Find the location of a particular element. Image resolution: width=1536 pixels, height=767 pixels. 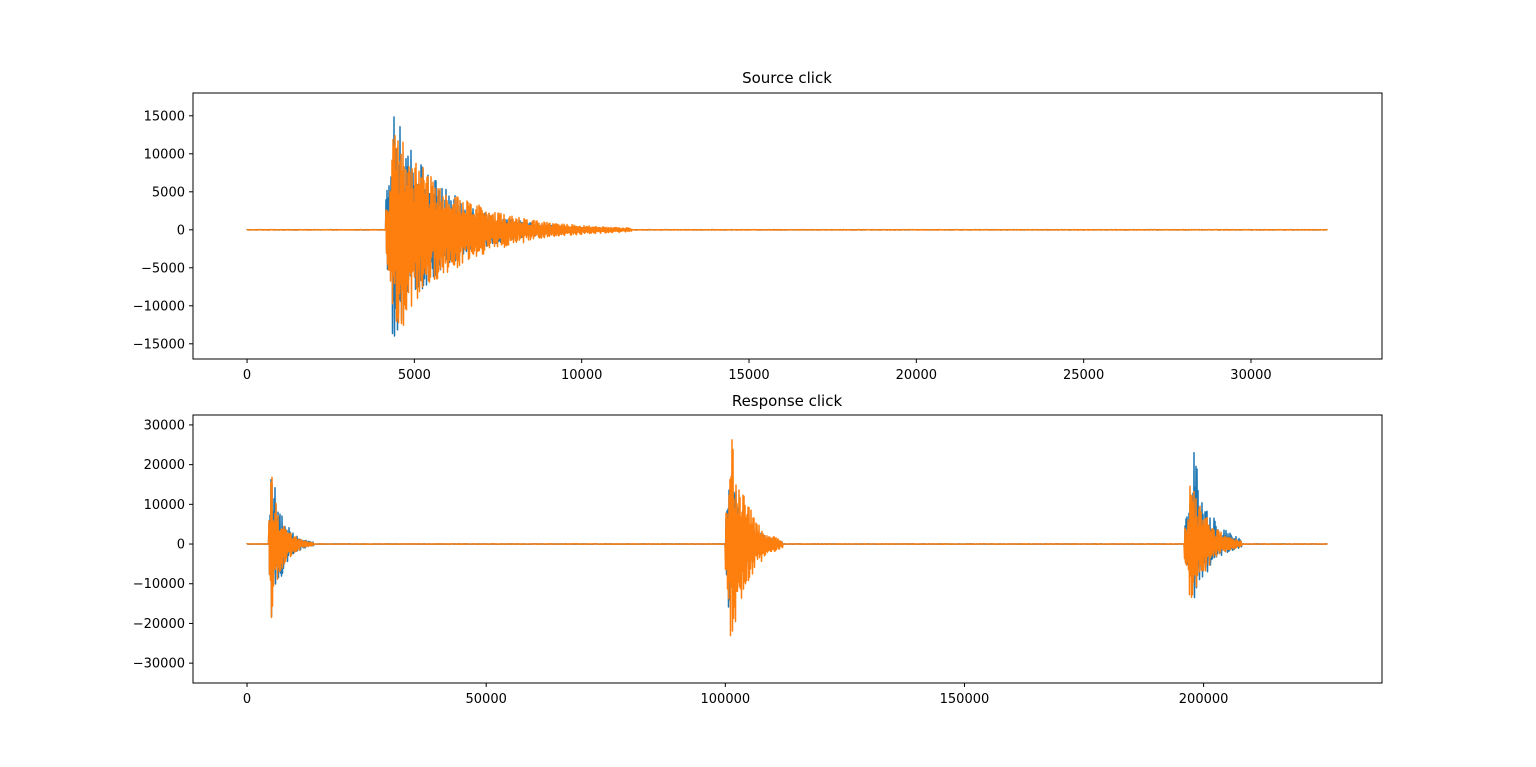

response-click-x-tick-label: 150000 is located at coordinates (965, 699).